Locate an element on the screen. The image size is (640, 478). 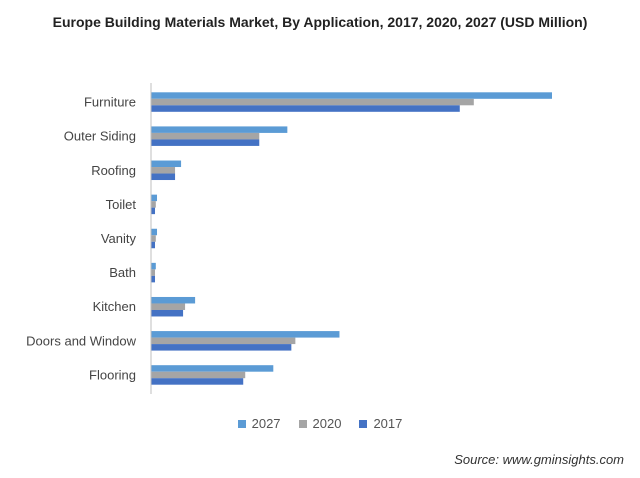
category-label: Bath is located at coordinates (122, 272).